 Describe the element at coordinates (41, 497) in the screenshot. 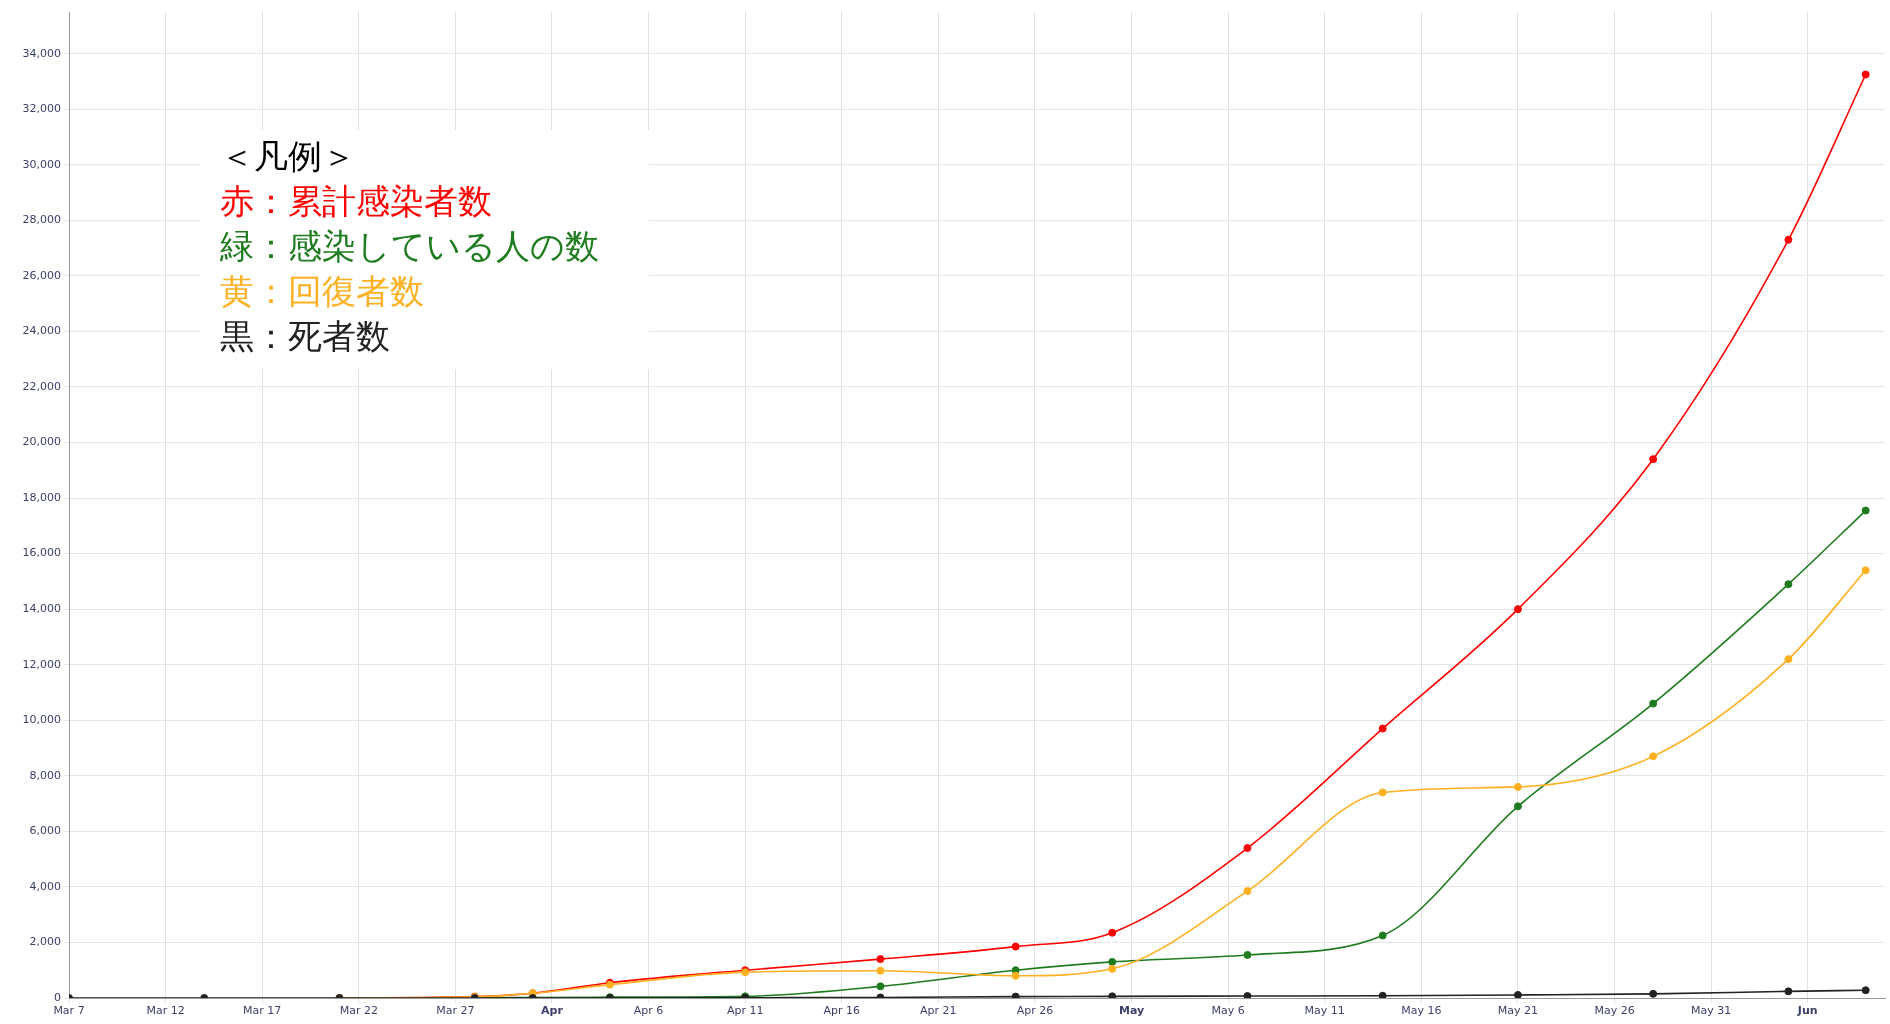

I see `y-tick-label: 18,000` at that location.